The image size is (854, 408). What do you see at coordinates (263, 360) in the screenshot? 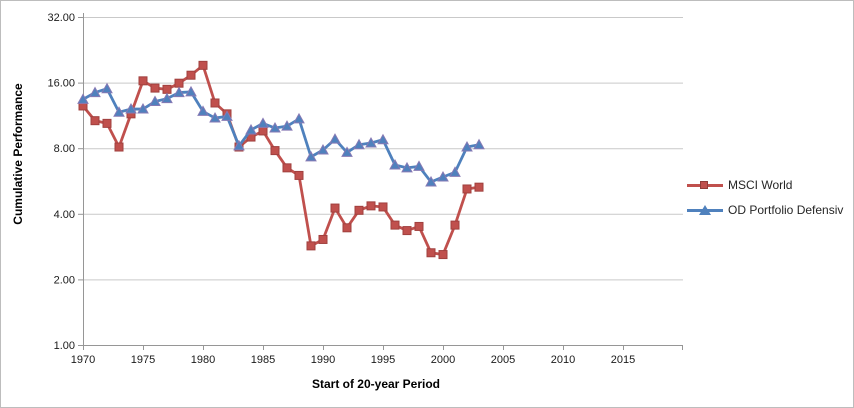
I see `x-tick-label: 1985` at bounding box center [263, 360].